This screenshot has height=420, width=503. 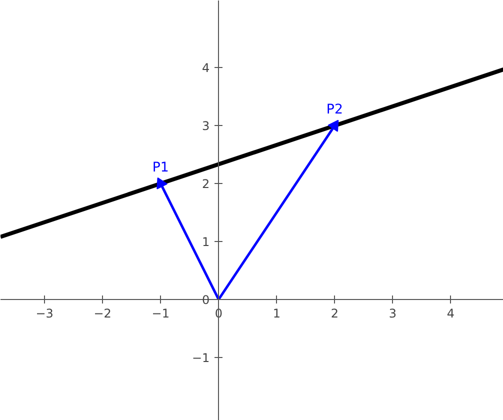 I want to click on annotation: P2, so click(x=334, y=110).